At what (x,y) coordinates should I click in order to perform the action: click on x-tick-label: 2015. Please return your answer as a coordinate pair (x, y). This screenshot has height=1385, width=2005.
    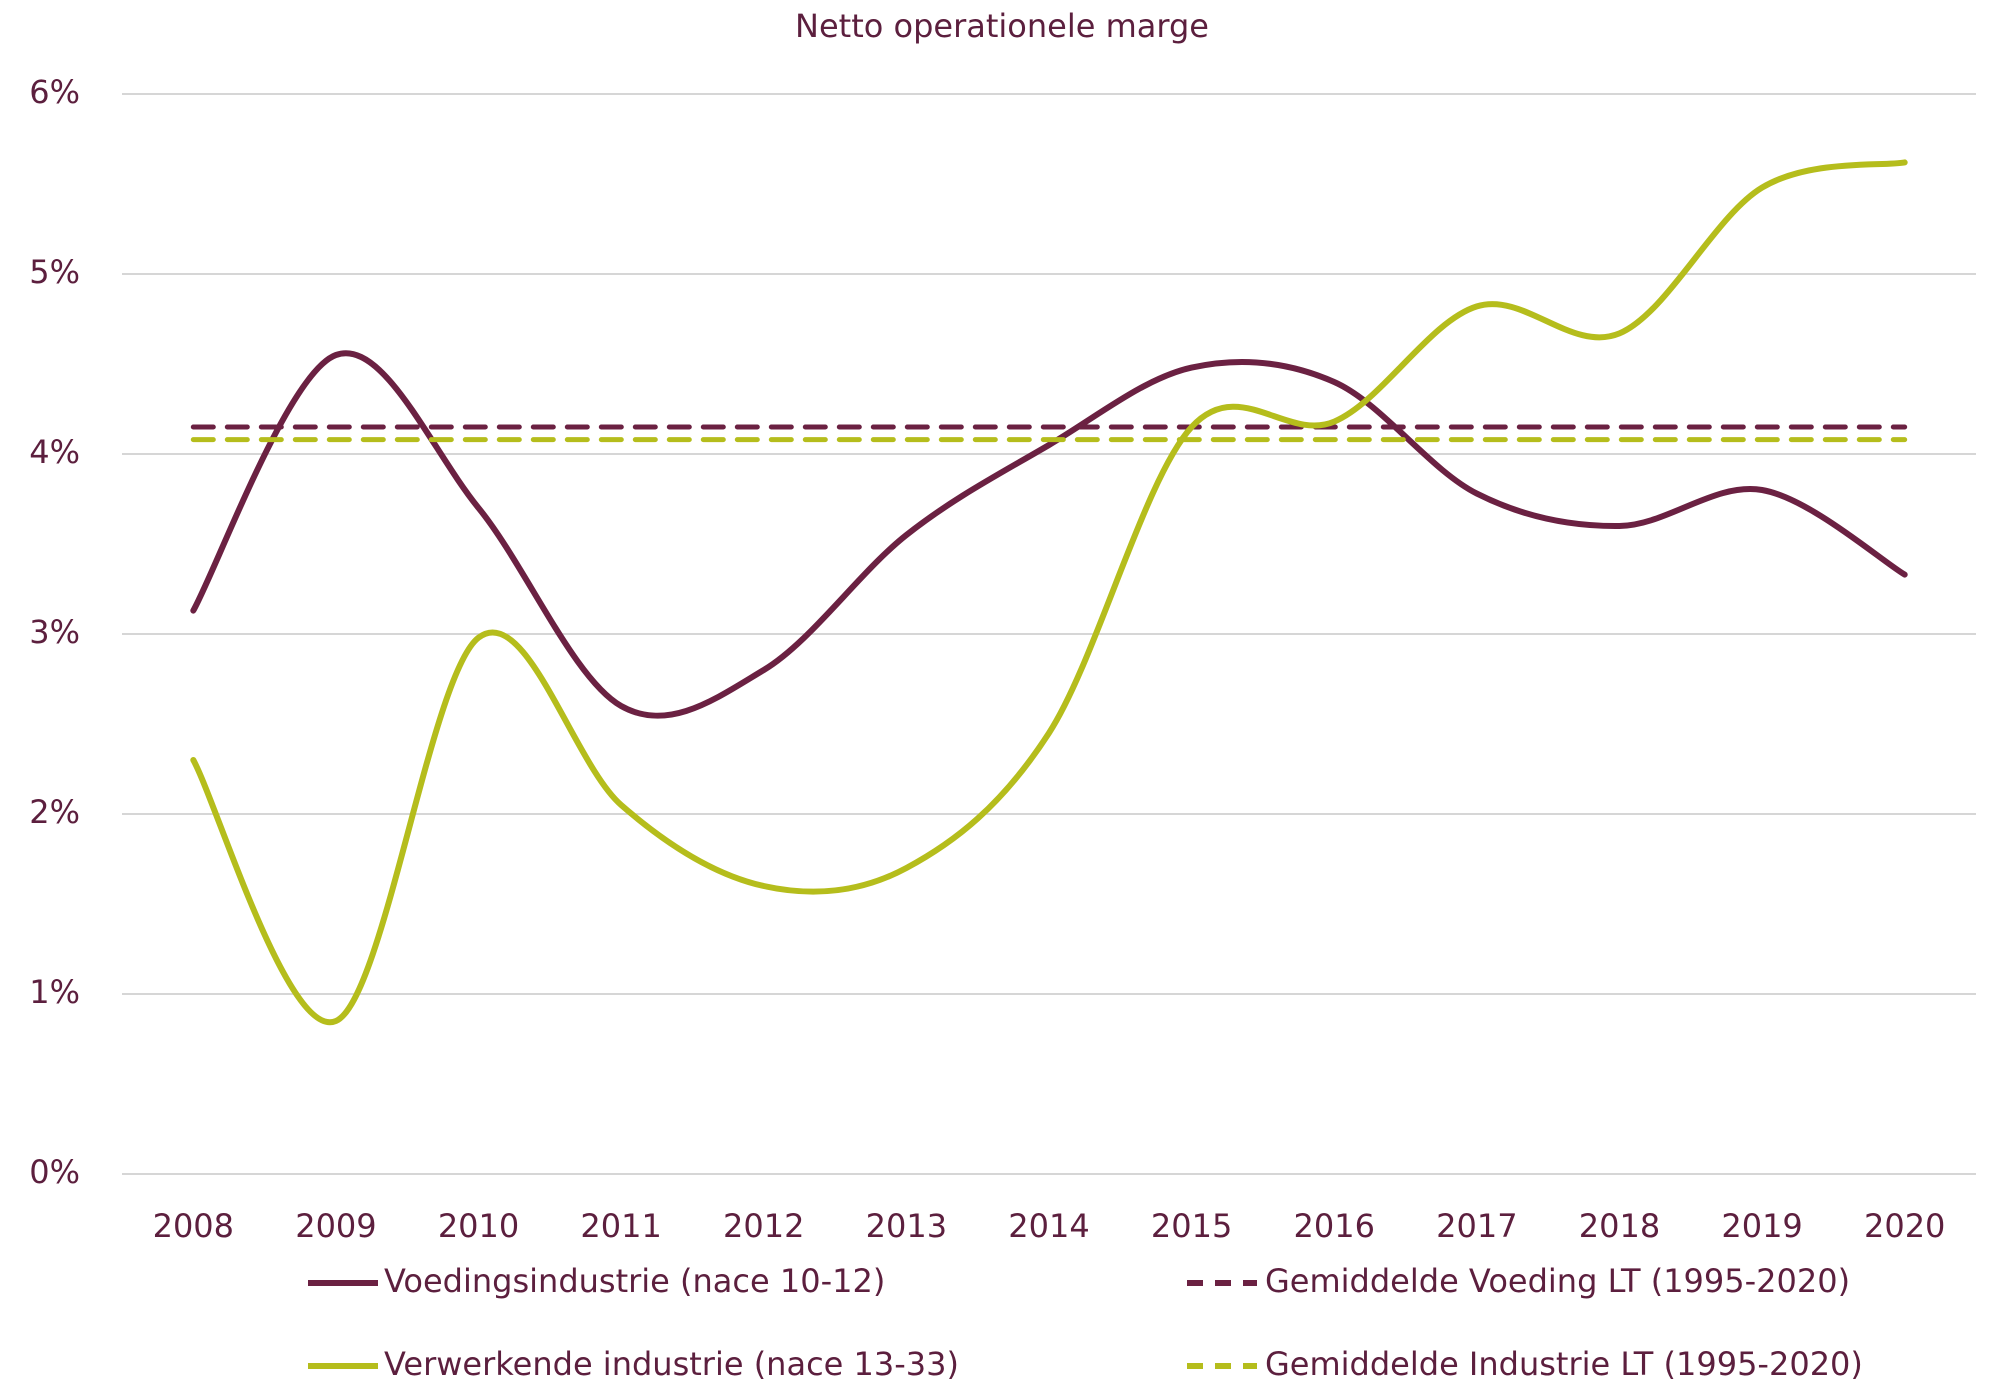
    Looking at the image, I should click on (1191, 1226).